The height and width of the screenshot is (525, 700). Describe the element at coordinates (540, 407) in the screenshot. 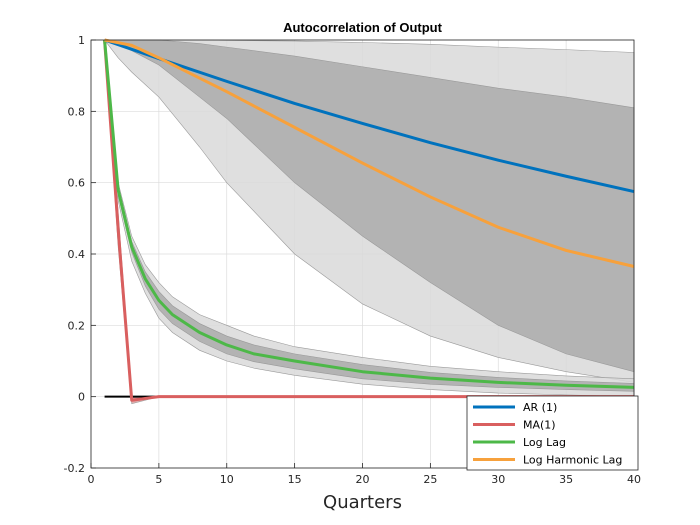

I see `legend-entry-1: AR (1)` at that location.